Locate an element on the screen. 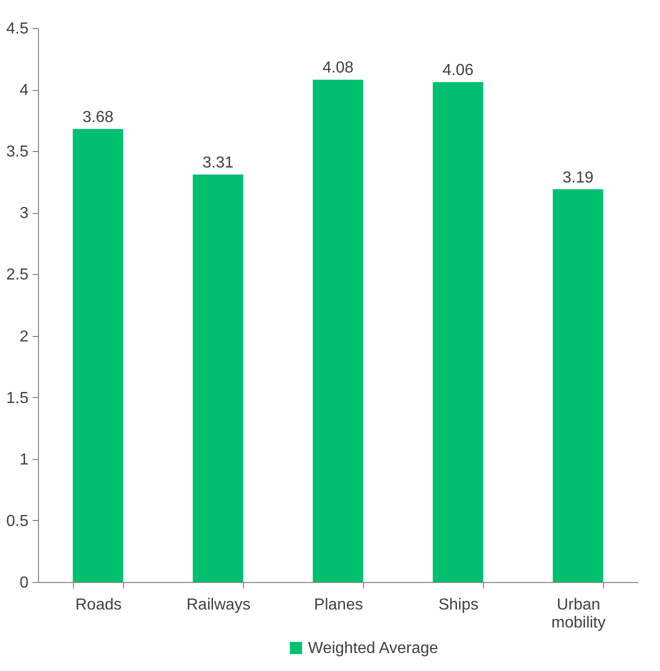  data-label: 3.31 is located at coordinates (218, 163).